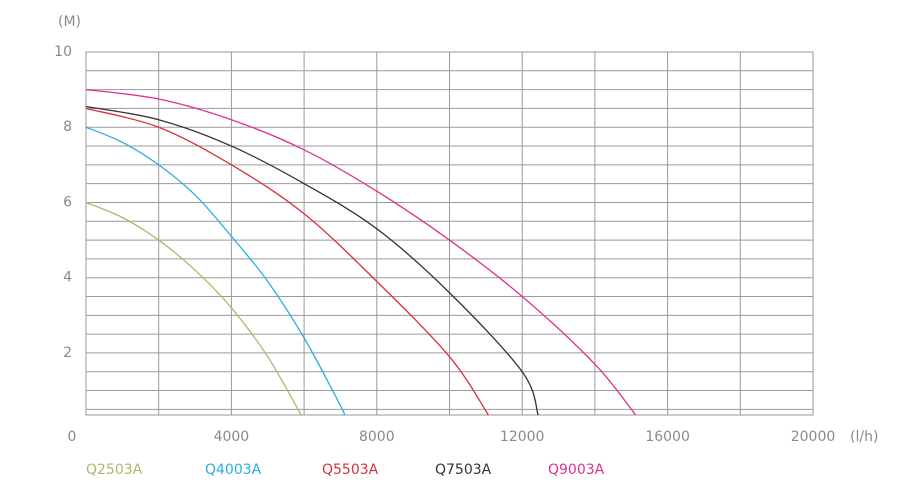 This screenshot has height=500, width=900. What do you see at coordinates (69, 22) in the screenshot?
I see `y-axis-label: (M)` at bounding box center [69, 22].